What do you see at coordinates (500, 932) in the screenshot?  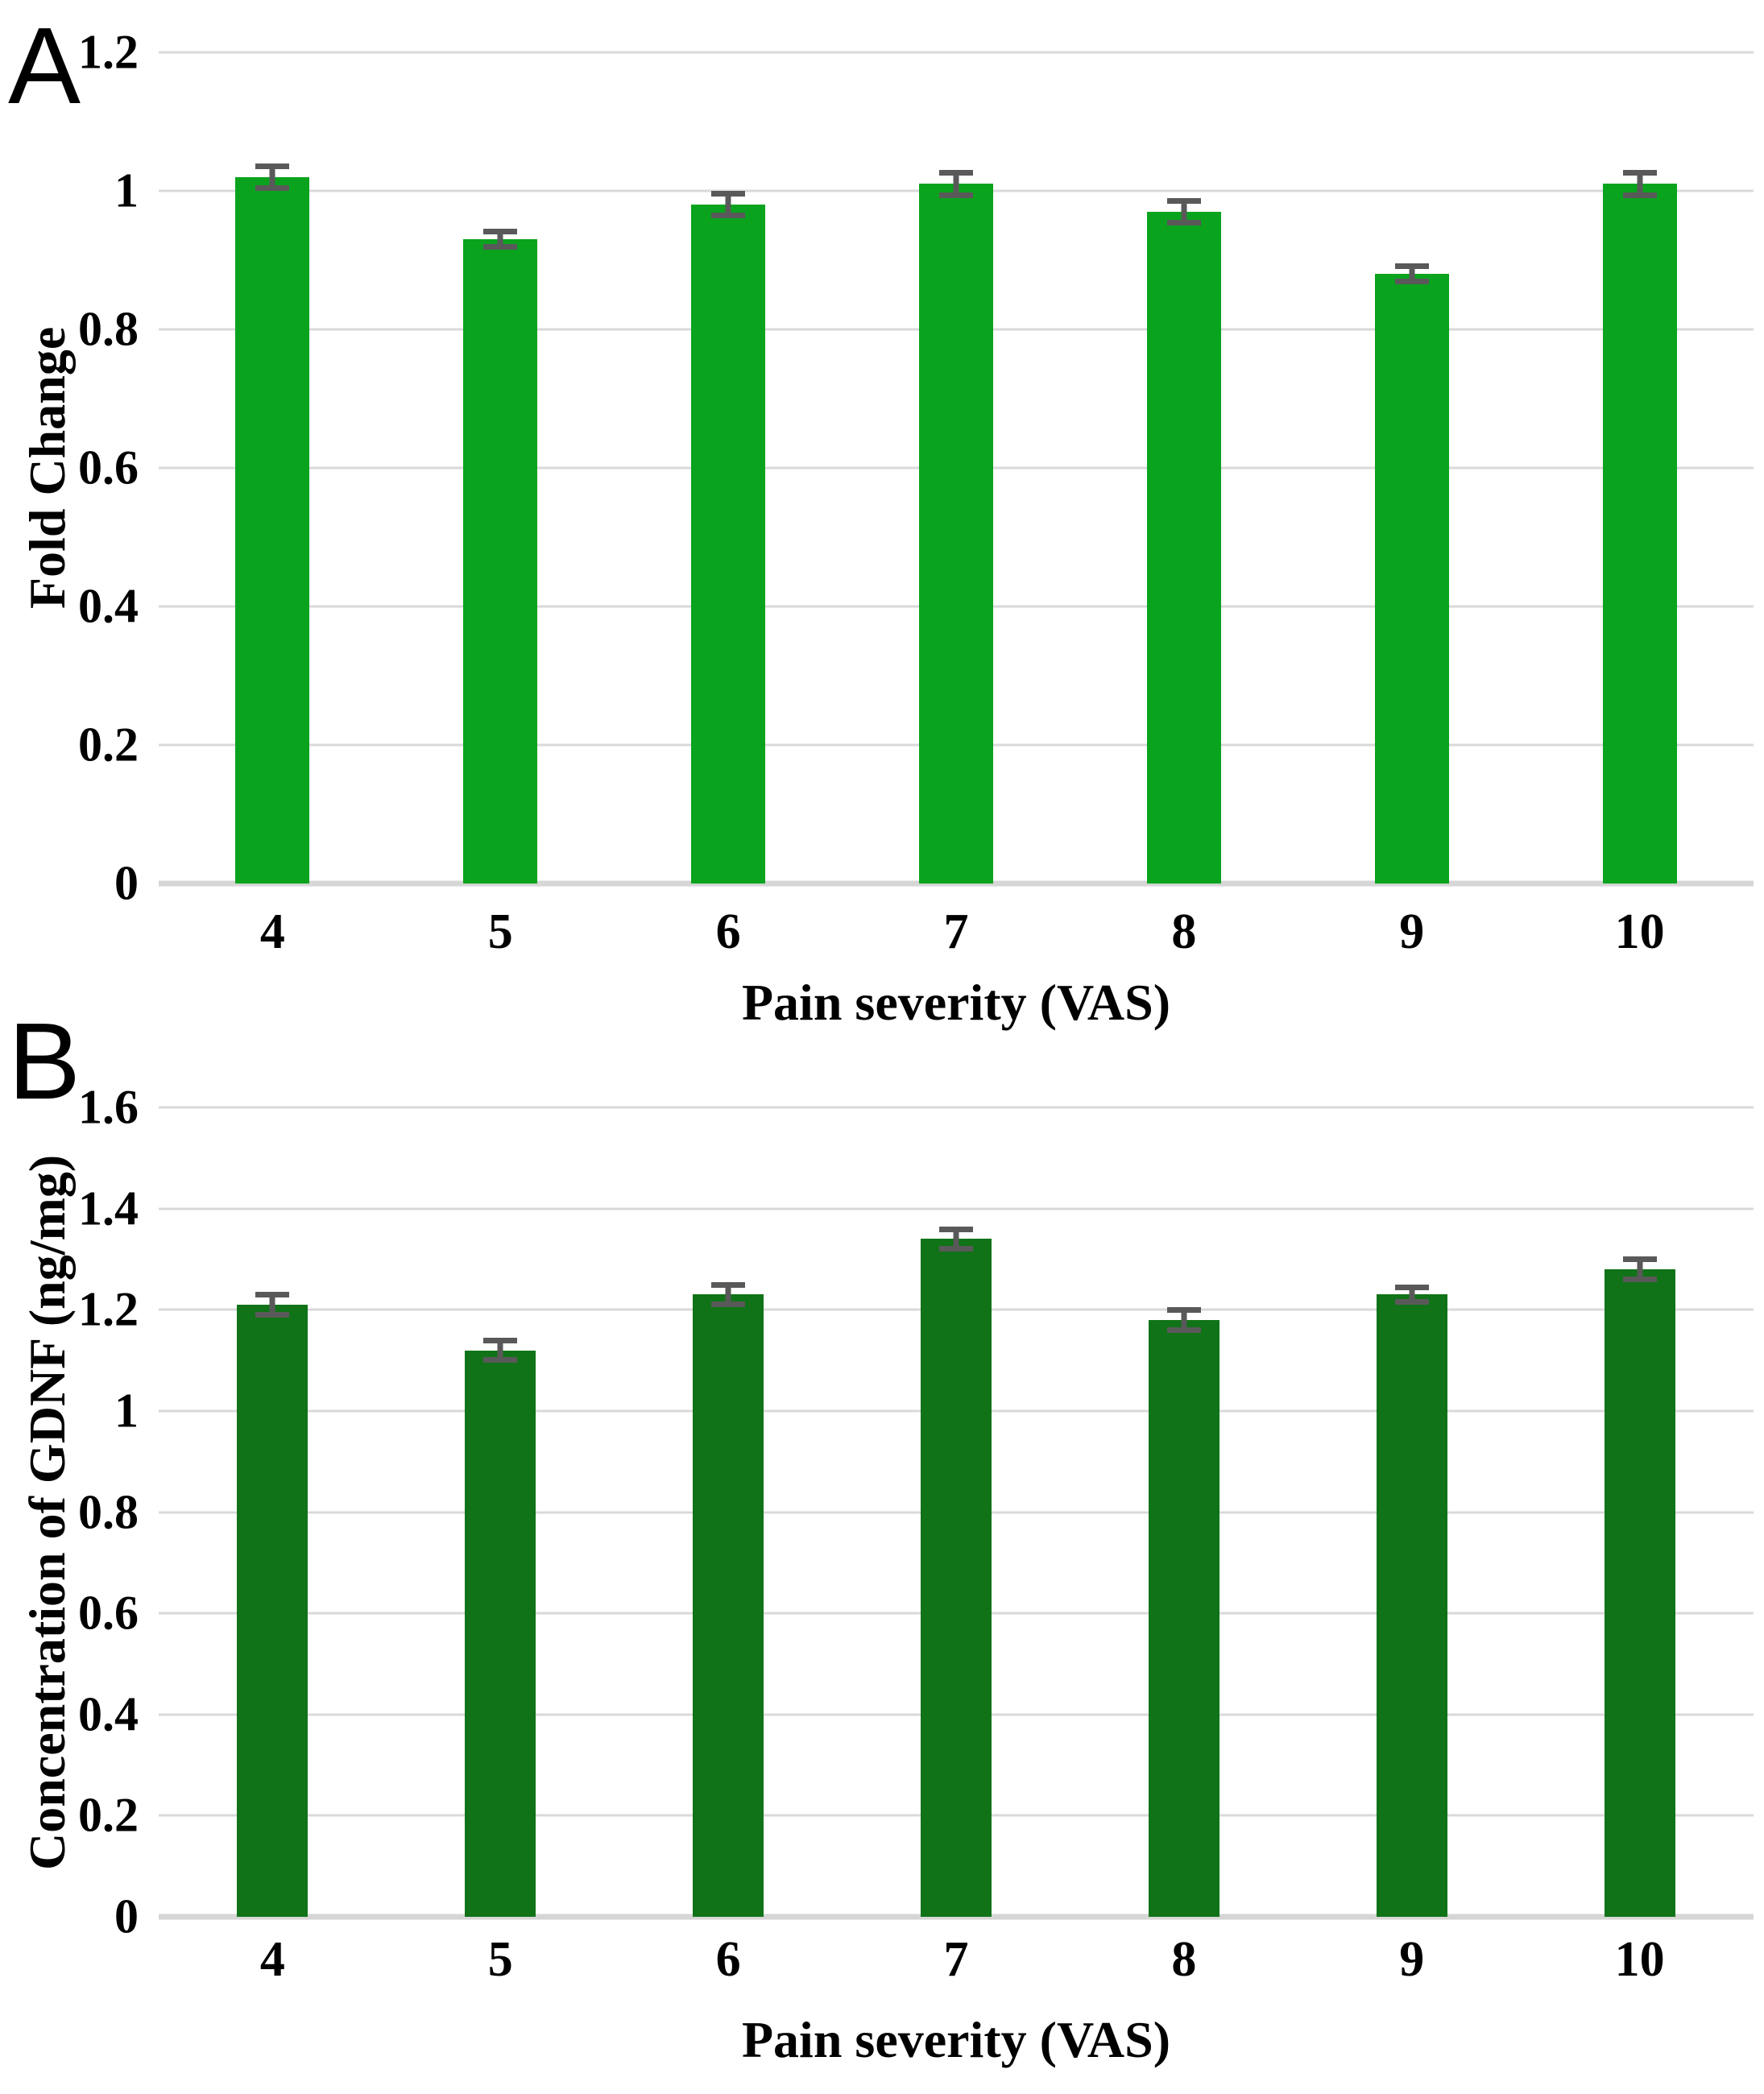 I see `x-tick-label: 5` at bounding box center [500, 932].